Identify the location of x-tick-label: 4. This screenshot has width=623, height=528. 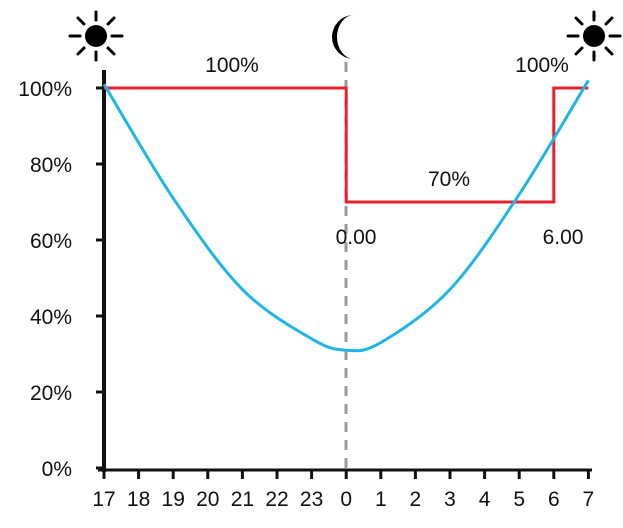
(485, 499).